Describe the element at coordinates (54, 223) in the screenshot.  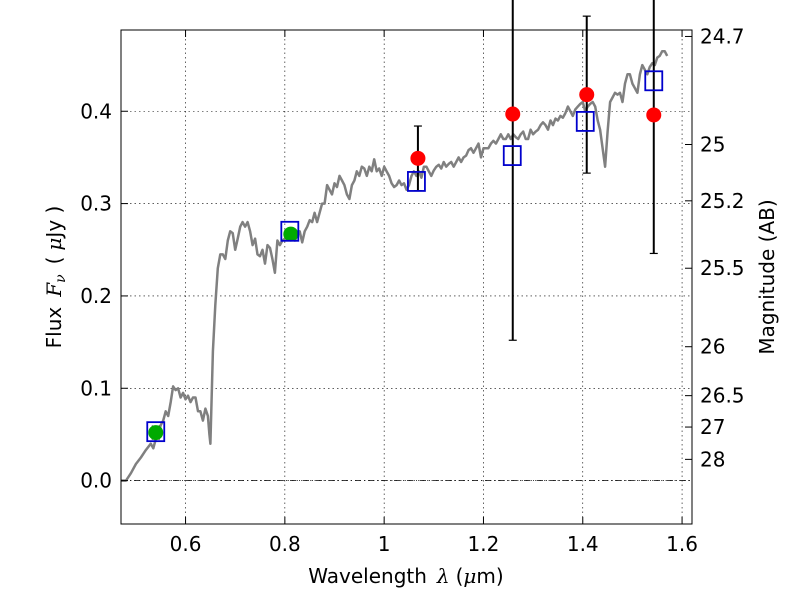
I see `y-axis-unit: Jy )` at that location.